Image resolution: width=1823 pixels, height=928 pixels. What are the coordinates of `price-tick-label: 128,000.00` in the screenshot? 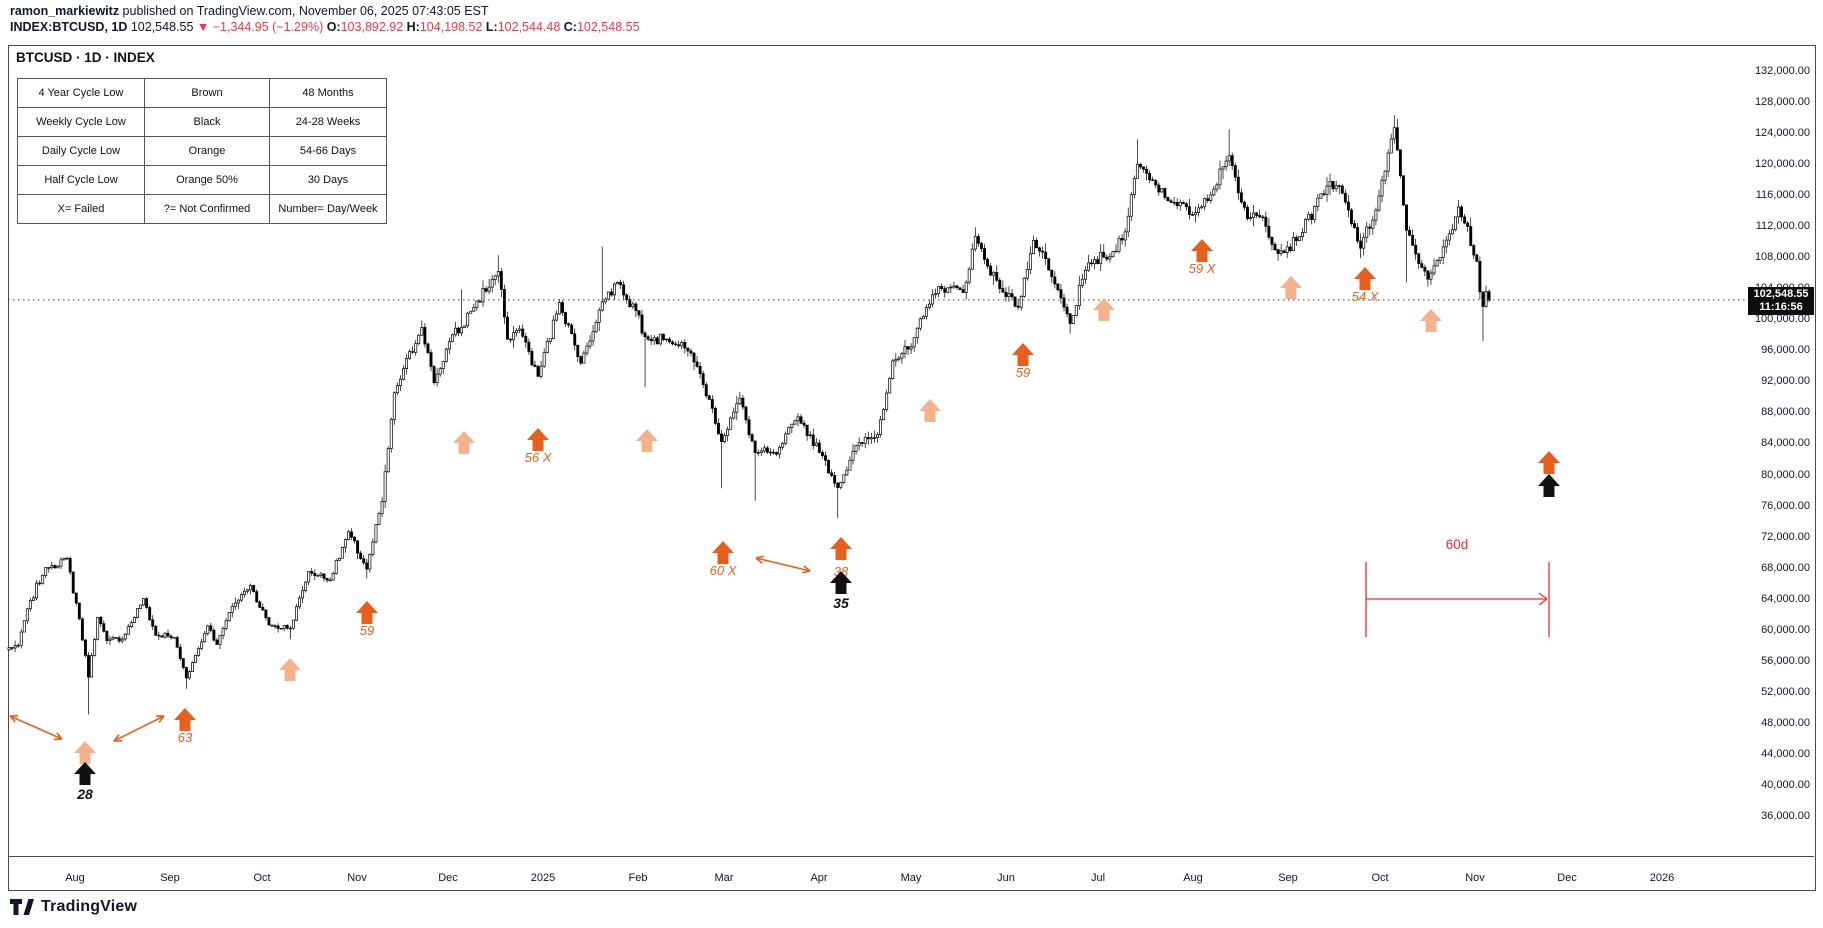 It's located at (1782, 101).